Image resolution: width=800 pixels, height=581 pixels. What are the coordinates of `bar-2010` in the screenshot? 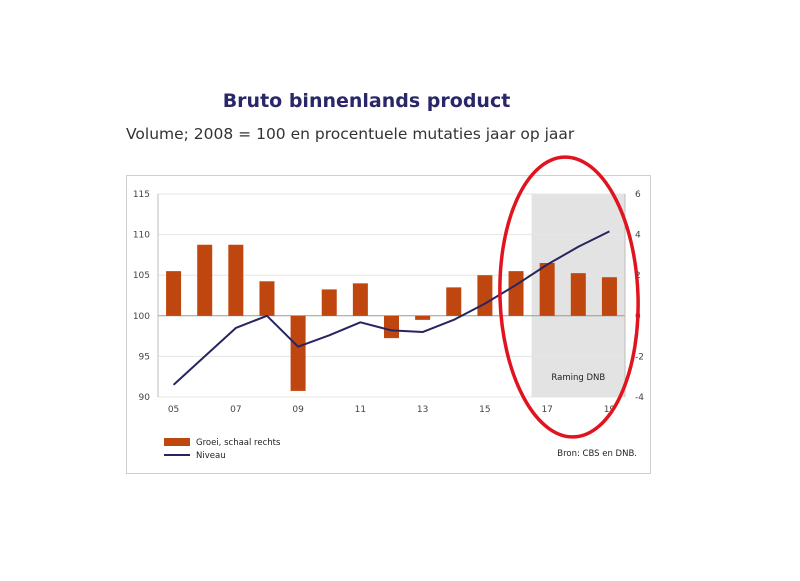 It's located at (329, 302).